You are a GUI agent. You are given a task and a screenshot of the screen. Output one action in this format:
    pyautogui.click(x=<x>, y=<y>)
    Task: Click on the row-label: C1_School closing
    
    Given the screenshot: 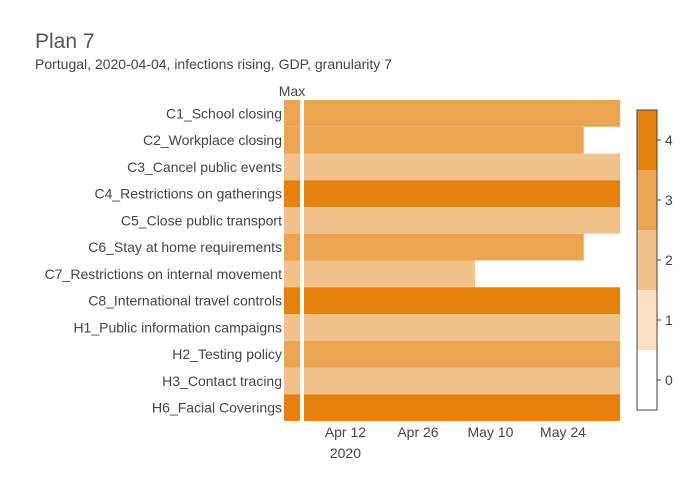 What is the action you would take?
    pyautogui.click(x=224, y=113)
    